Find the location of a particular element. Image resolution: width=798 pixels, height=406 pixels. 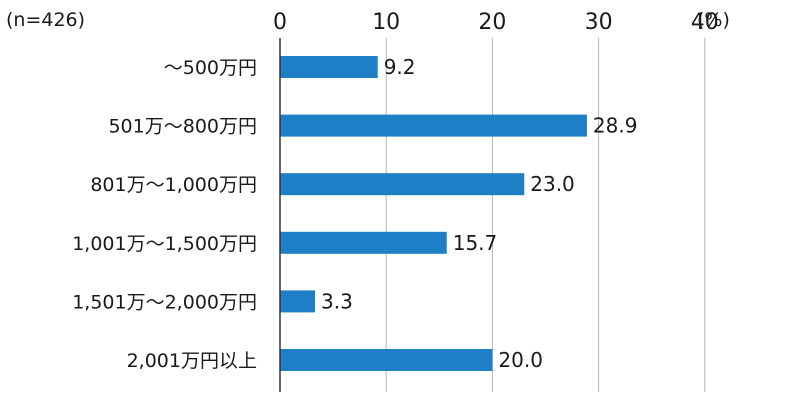

sample-size-note: (n=426) is located at coordinates (45, 20).